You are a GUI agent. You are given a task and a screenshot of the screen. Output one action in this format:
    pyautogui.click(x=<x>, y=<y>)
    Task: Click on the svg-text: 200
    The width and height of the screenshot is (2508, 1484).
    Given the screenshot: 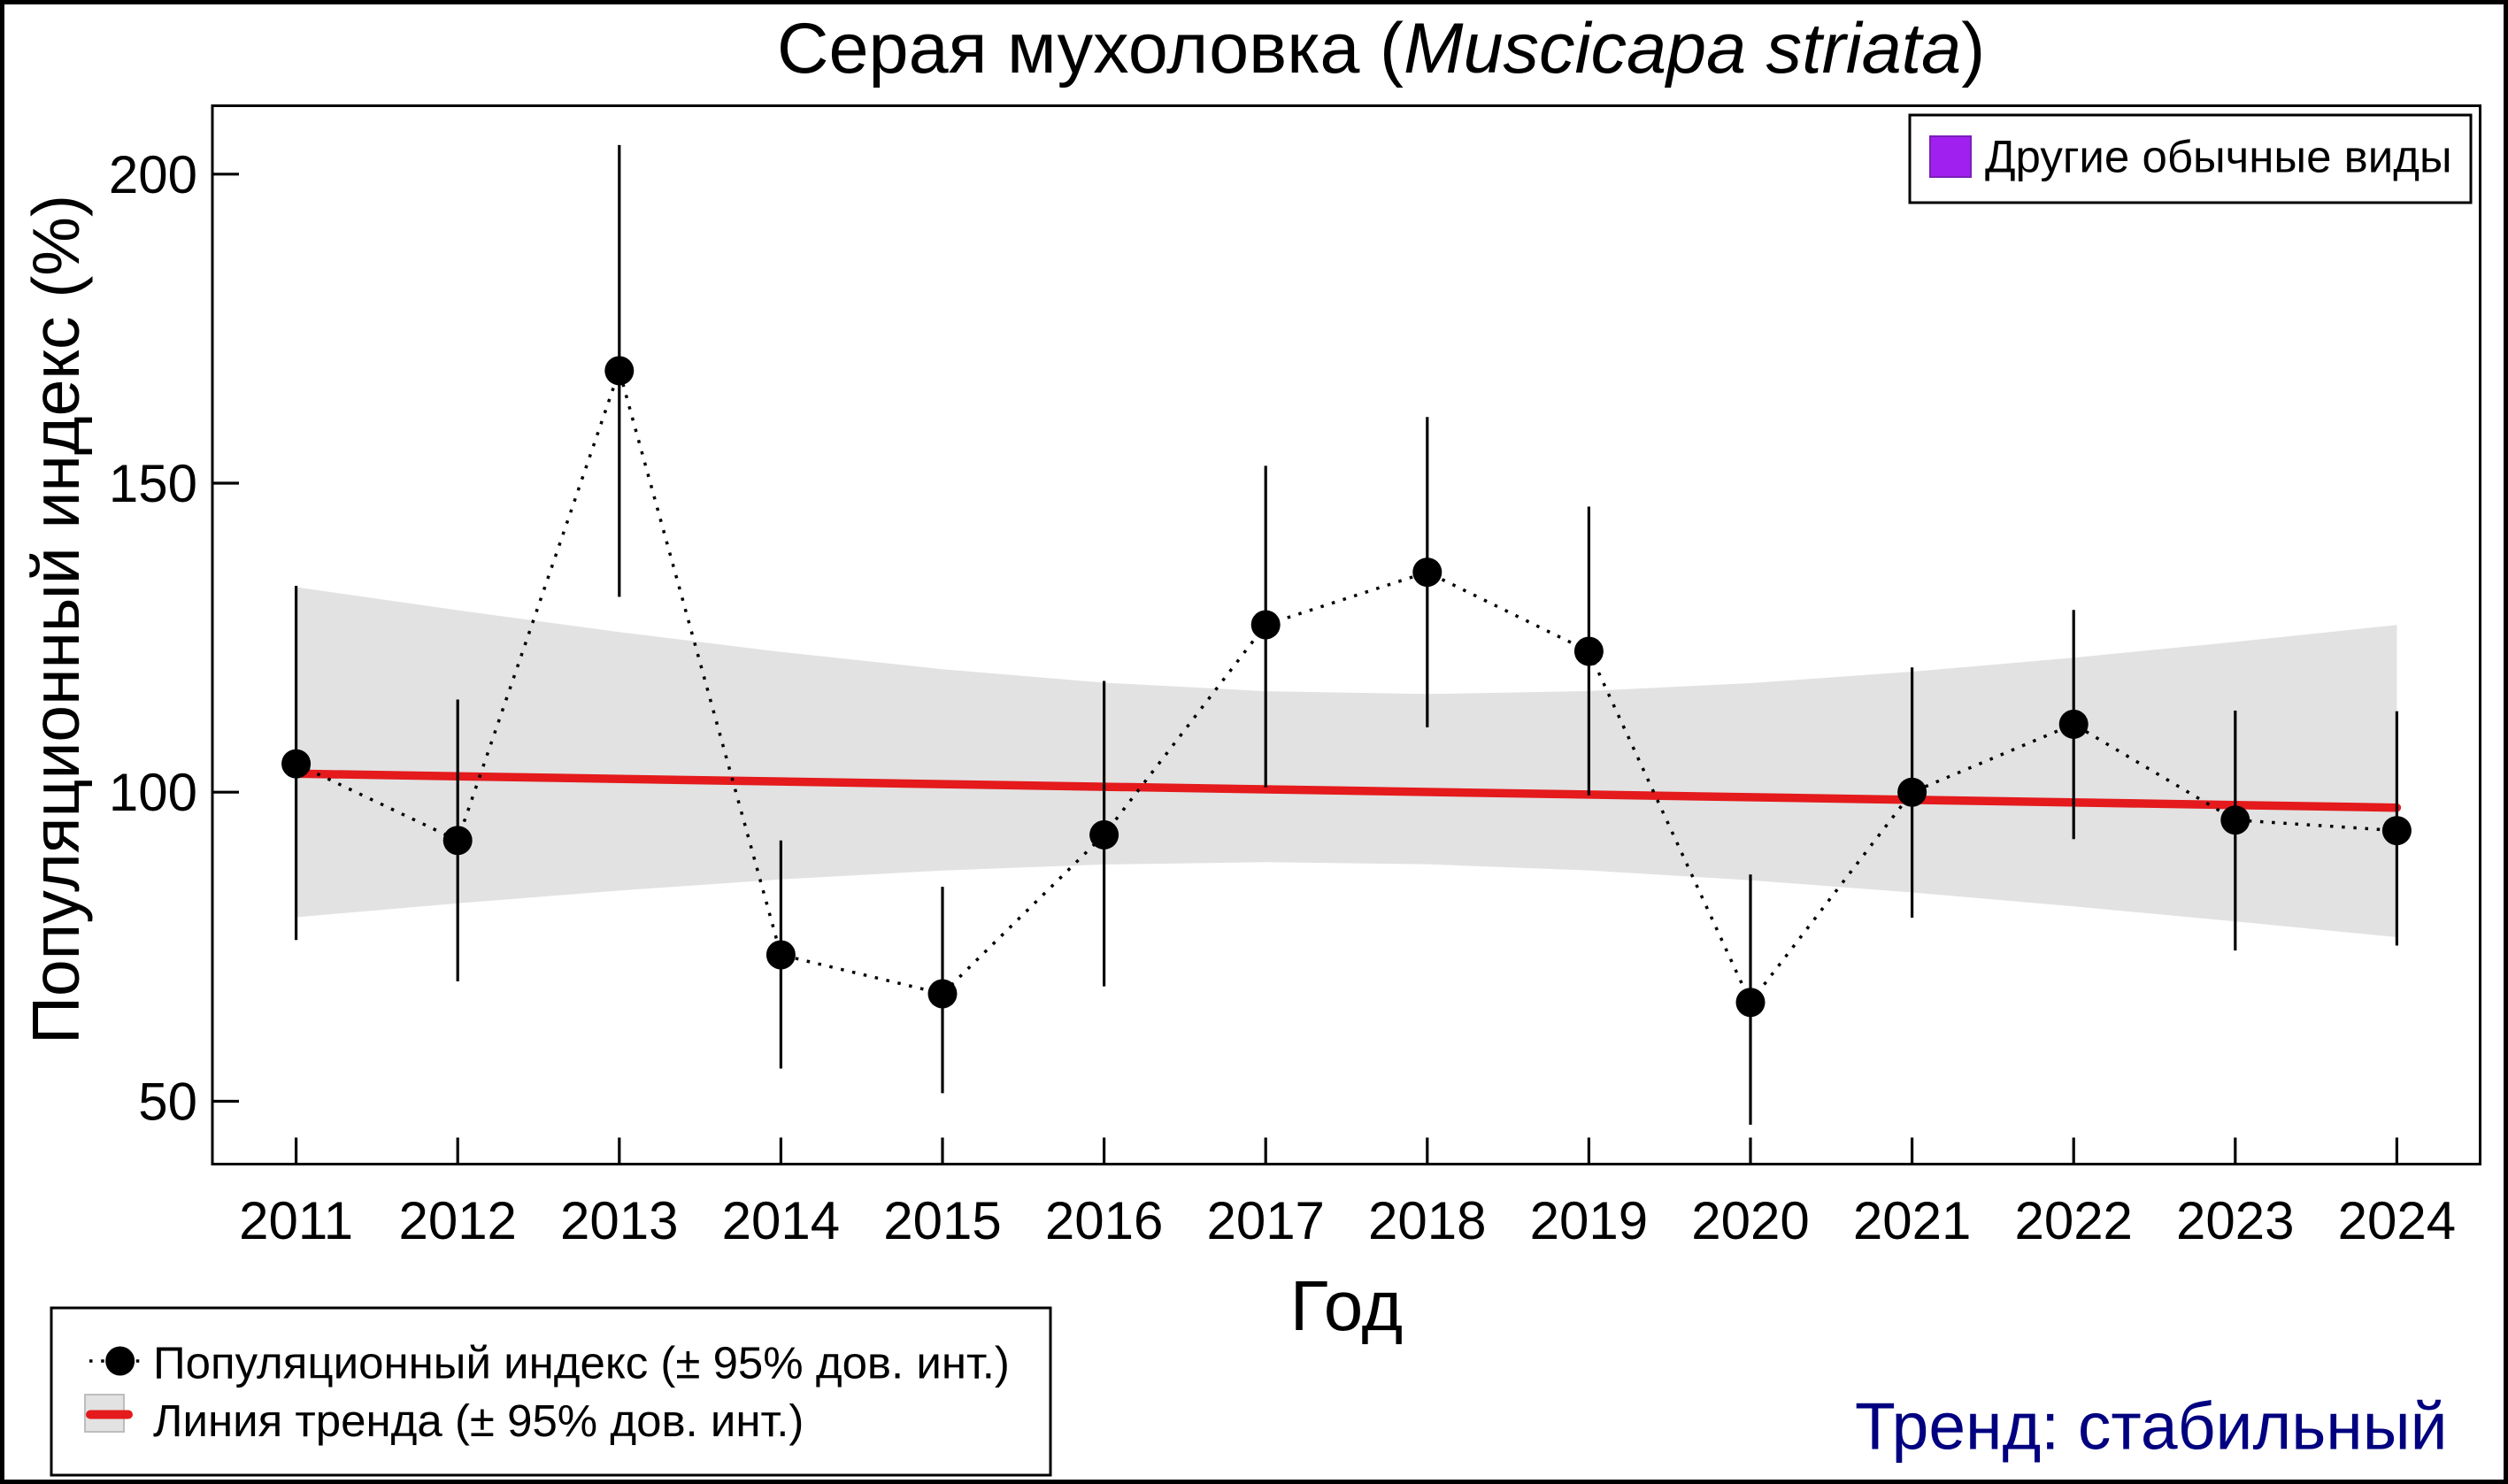 What is the action you would take?
    pyautogui.click(x=153, y=174)
    